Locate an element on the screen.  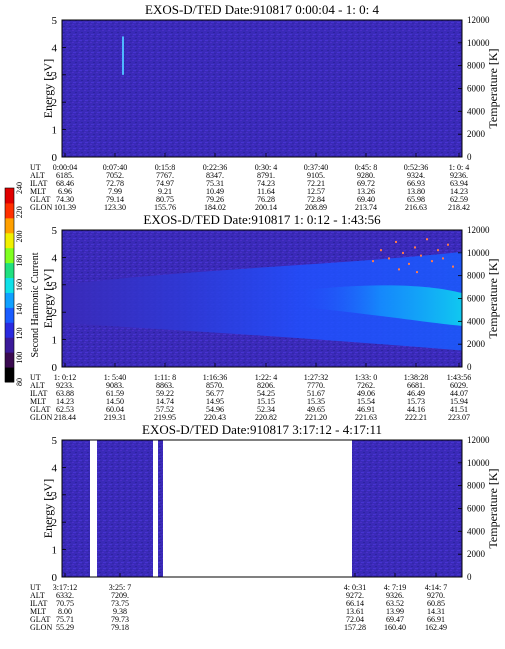
orbit-cell: 66.93 is located at coordinates (416, 183).